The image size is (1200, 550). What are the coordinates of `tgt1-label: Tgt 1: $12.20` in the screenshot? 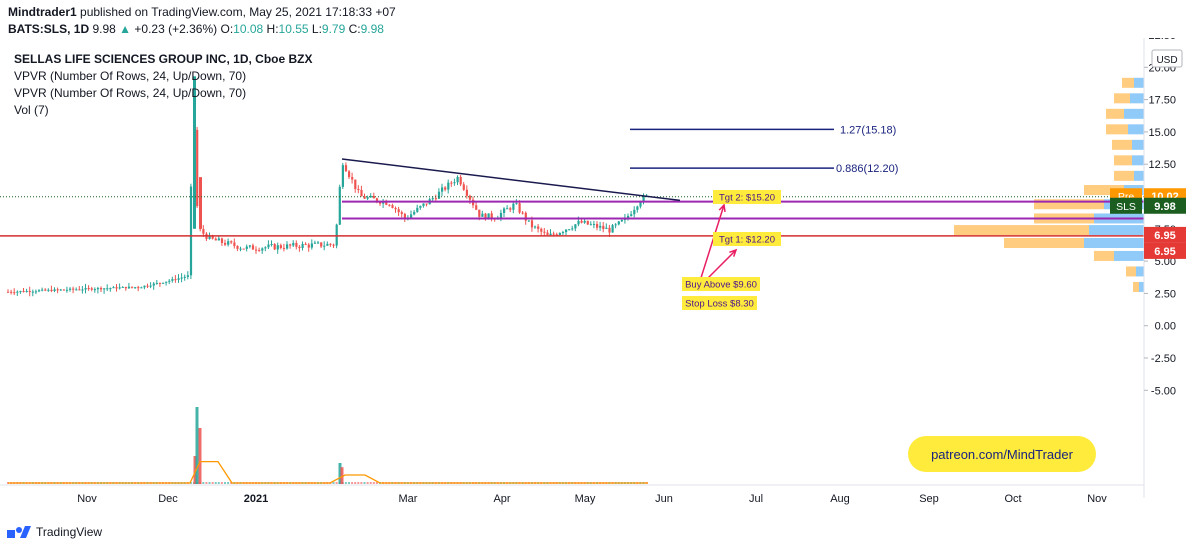 It's located at (747, 240).